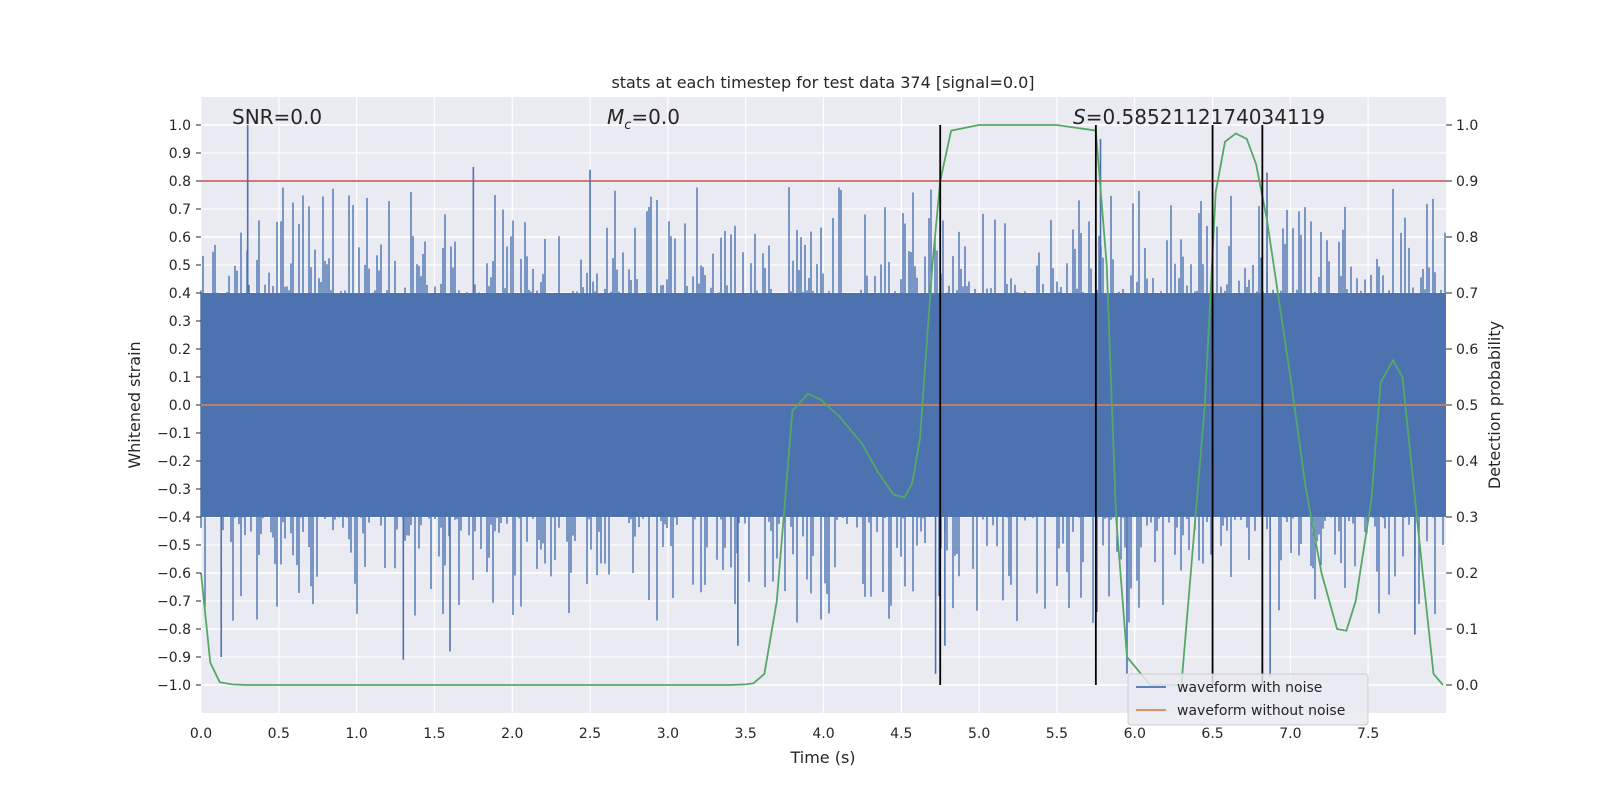 Image resolution: width=1600 pixels, height=800 pixels. Describe the element at coordinates (1467, 518) in the screenshot. I see `y2-tick-label: 0.3` at that location.